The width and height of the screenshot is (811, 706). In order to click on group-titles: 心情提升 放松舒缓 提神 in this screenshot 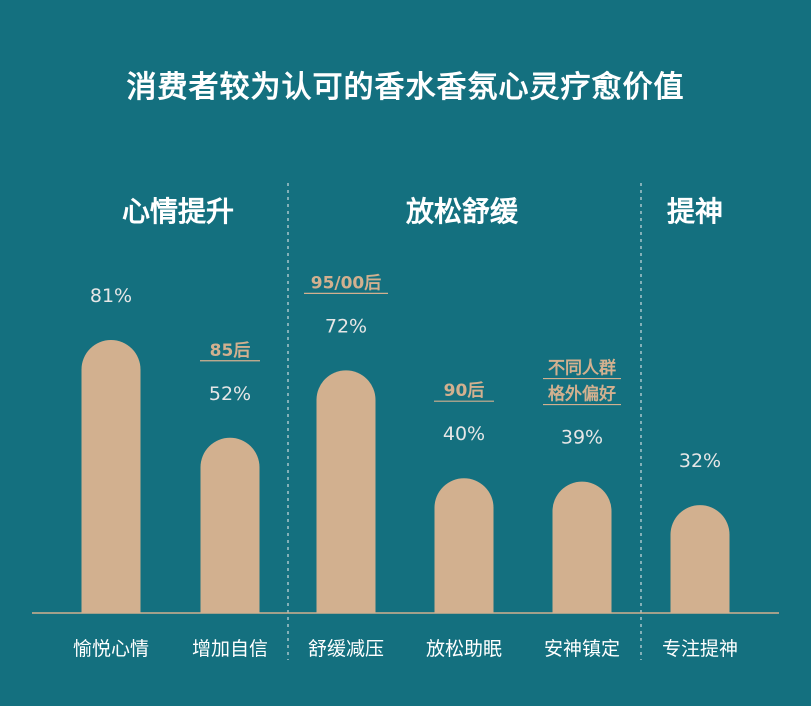, I will do `click(422, 211)`.